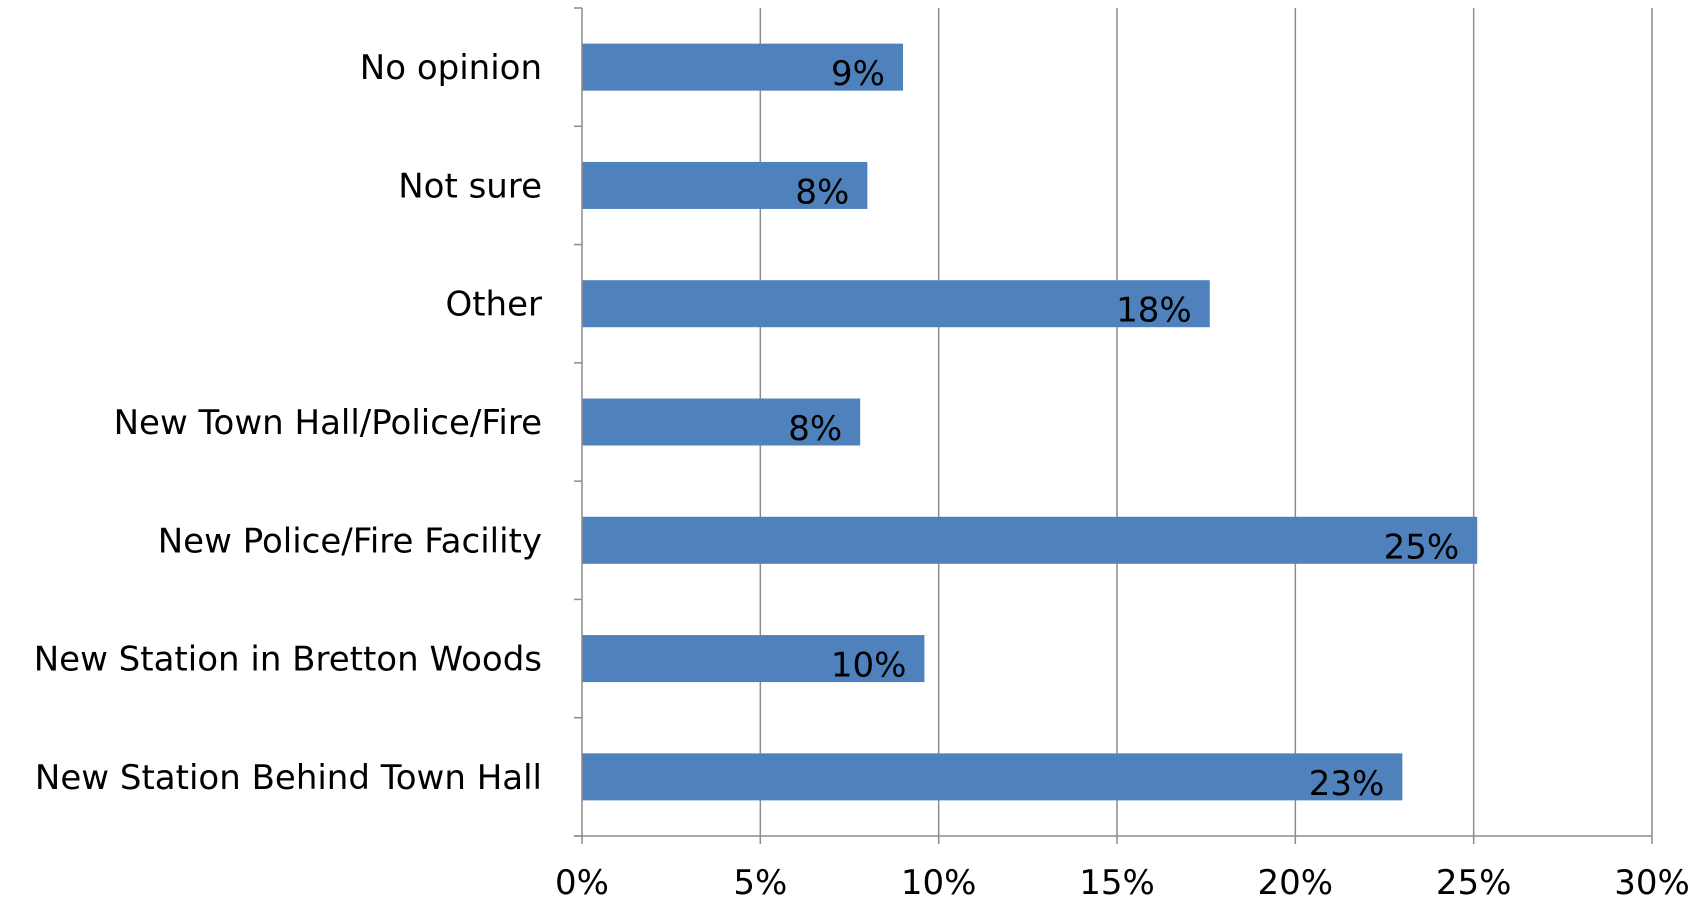 The image size is (1704, 907). Describe the element at coordinates (939, 883) in the screenshot. I see `x-tick-label-2: 10%` at that location.